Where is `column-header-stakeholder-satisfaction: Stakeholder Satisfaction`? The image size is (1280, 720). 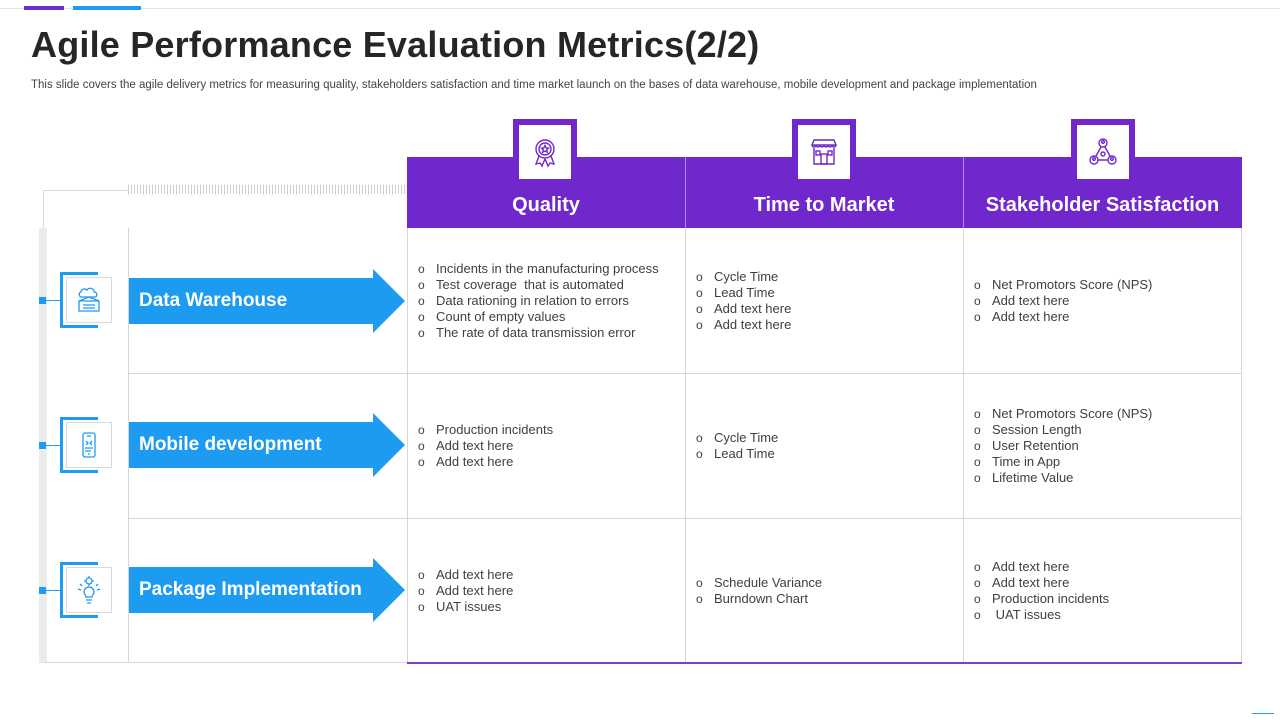 column-header-stakeholder-satisfaction: Stakeholder Satisfaction is located at coordinates (1102, 205).